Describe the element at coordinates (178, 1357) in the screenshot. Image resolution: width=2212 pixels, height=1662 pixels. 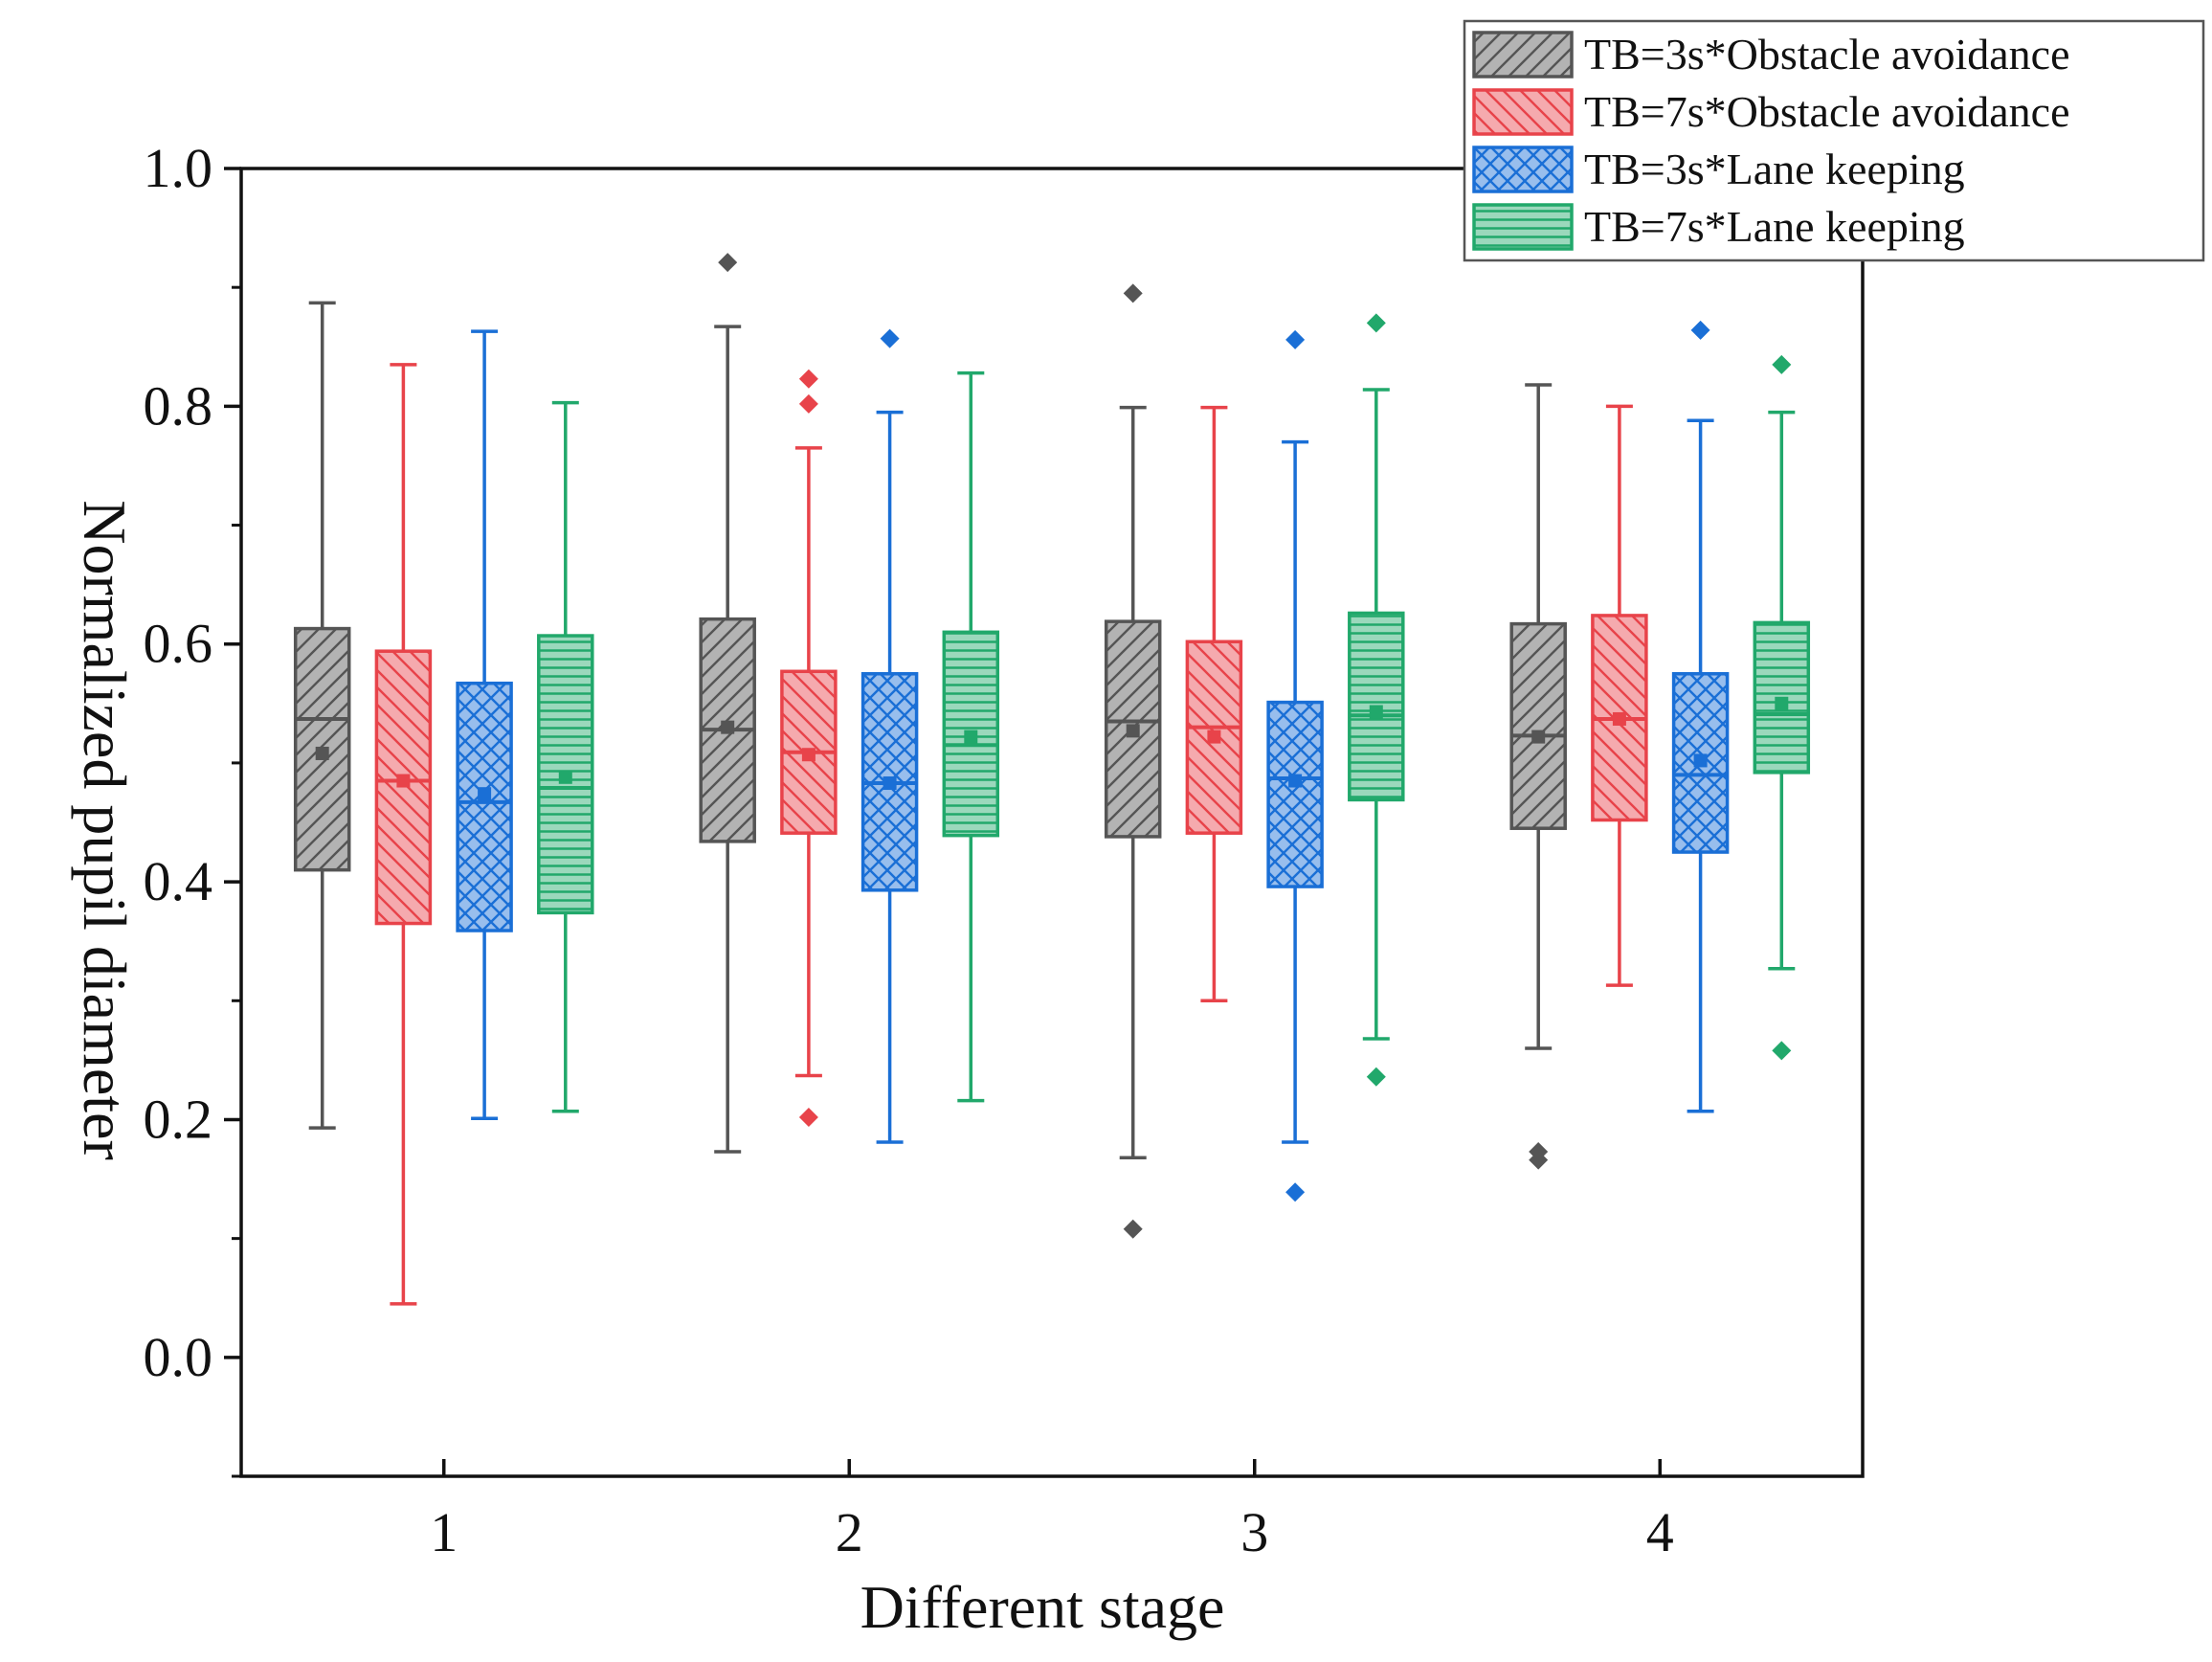
I see `y-tick-label: 0.0` at that location.